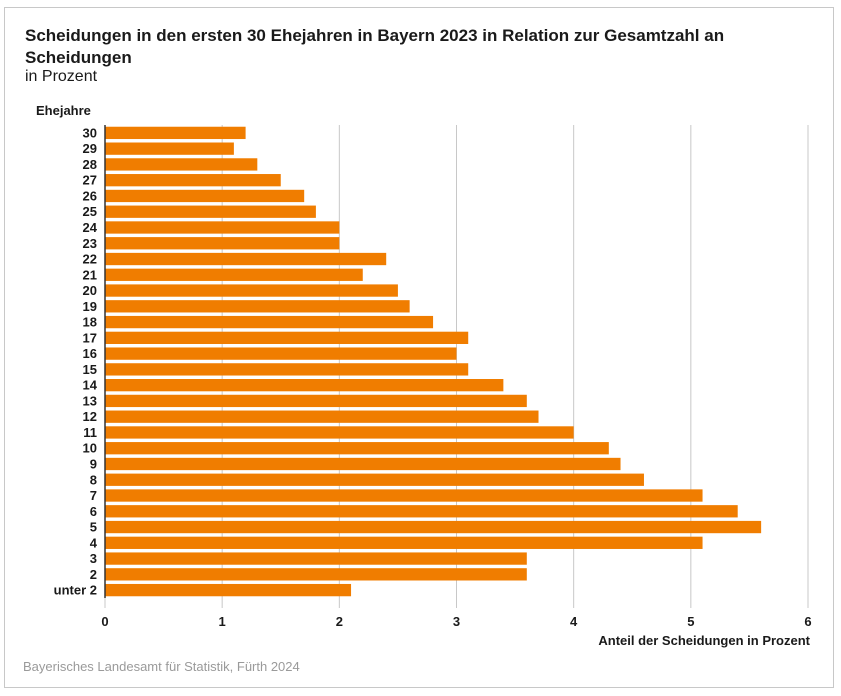 The height and width of the screenshot is (696, 841). Describe the element at coordinates (94, 542) in the screenshot. I see `y-tick-label: 4` at that location.